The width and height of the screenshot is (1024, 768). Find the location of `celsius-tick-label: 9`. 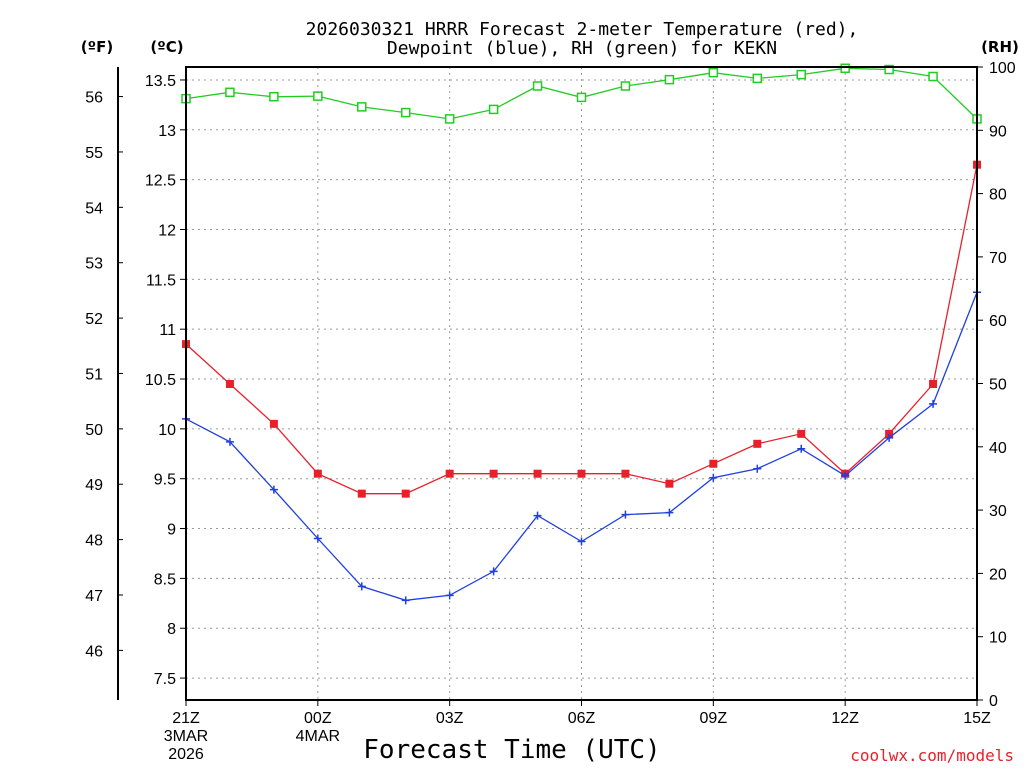

celsius-tick-label: 9 is located at coordinates (171, 530).